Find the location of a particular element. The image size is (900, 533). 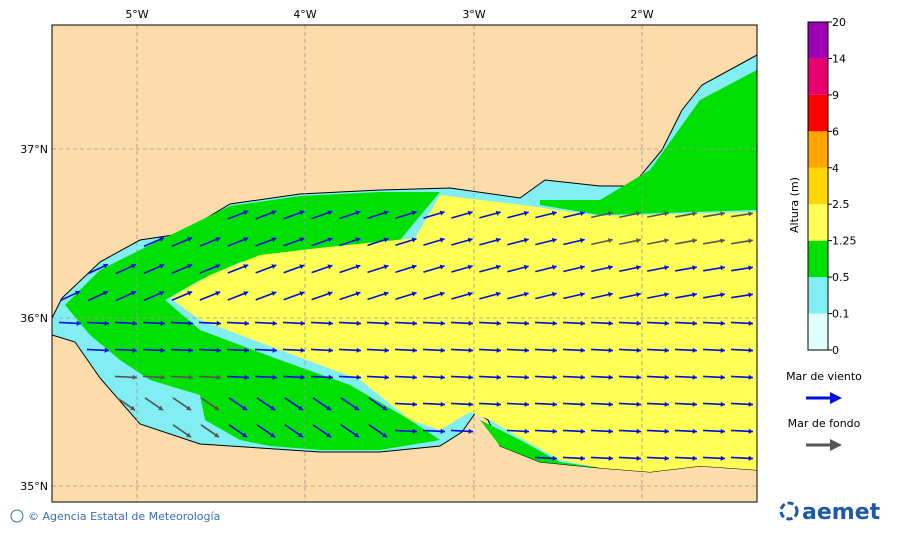

lon-label: 2°W is located at coordinates (641, 14).